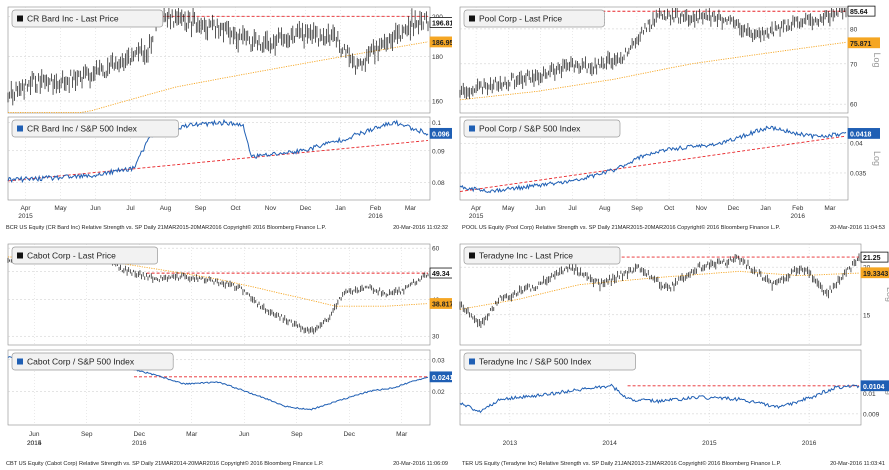  What do you see at coordinates (887, 294) in the screenshot?
I see `axis-scale-label: Log` at bounding box center [887, 294].